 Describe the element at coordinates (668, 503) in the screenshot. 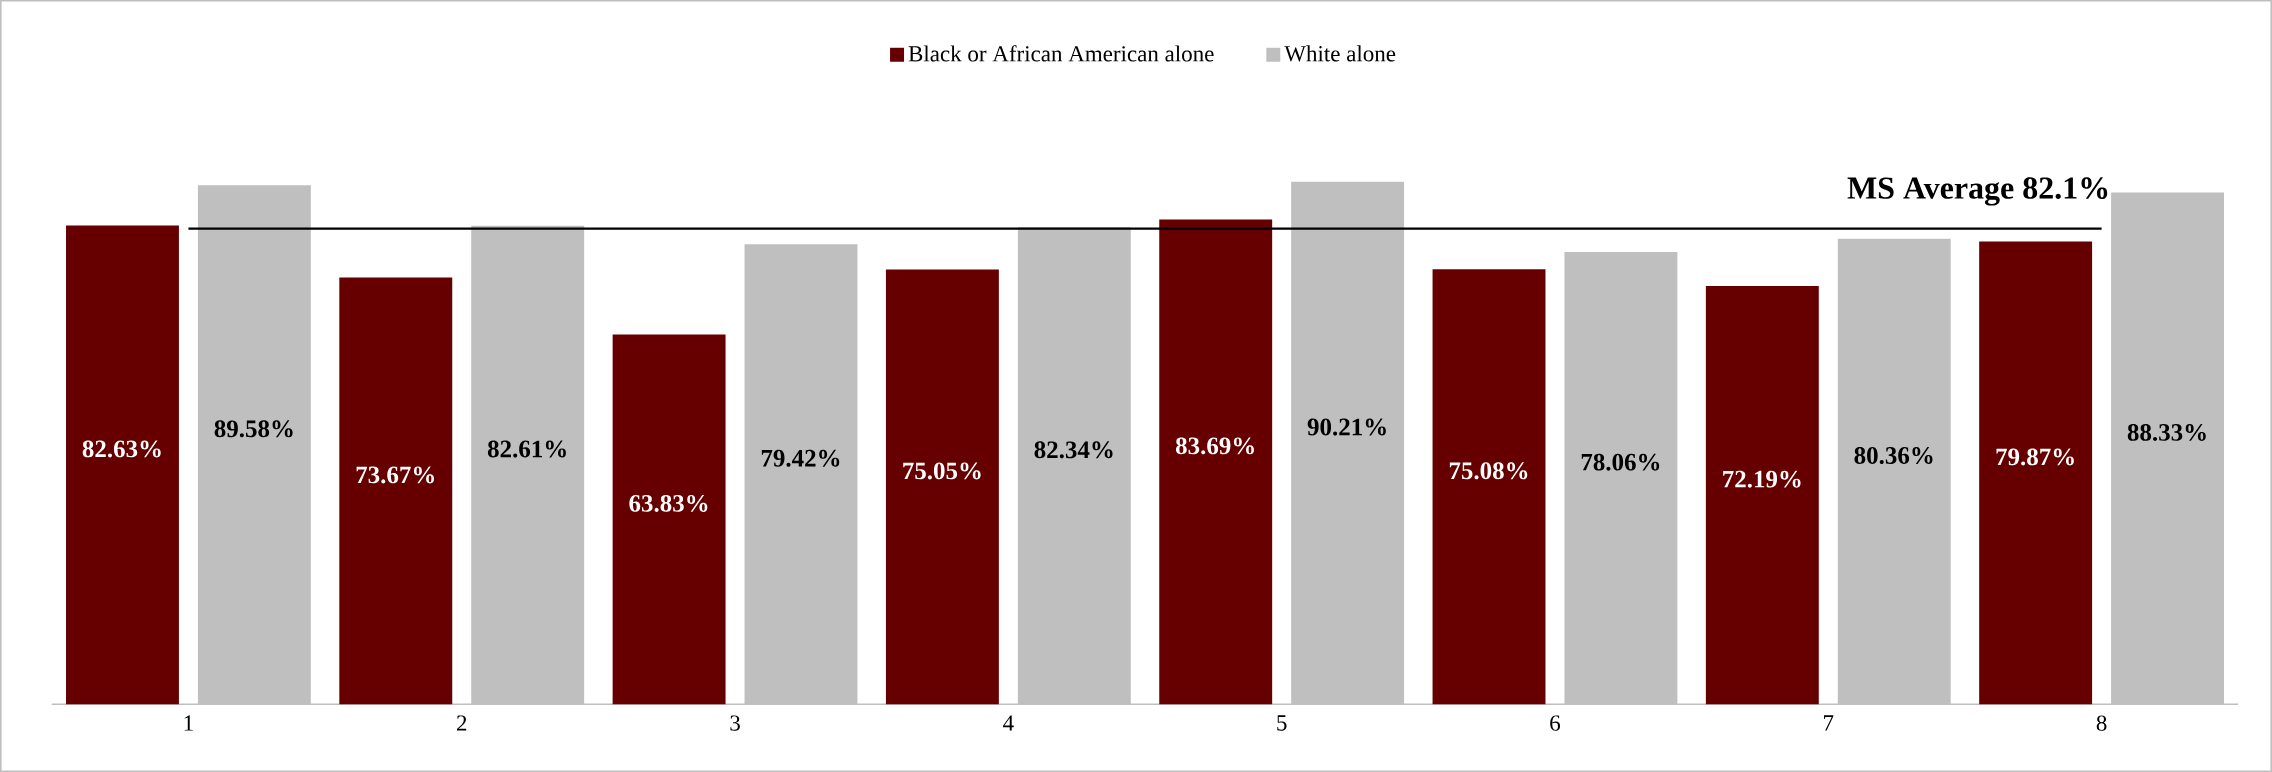

I see `data-label: 63.83%` at that location.